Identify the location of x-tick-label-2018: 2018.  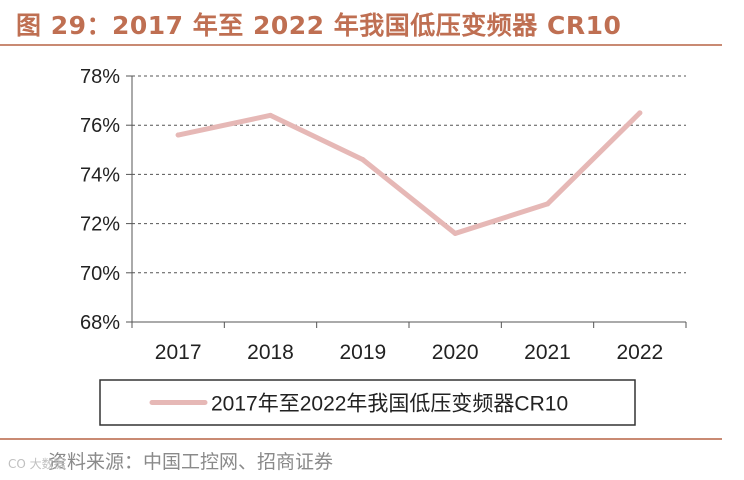
(270, 352).